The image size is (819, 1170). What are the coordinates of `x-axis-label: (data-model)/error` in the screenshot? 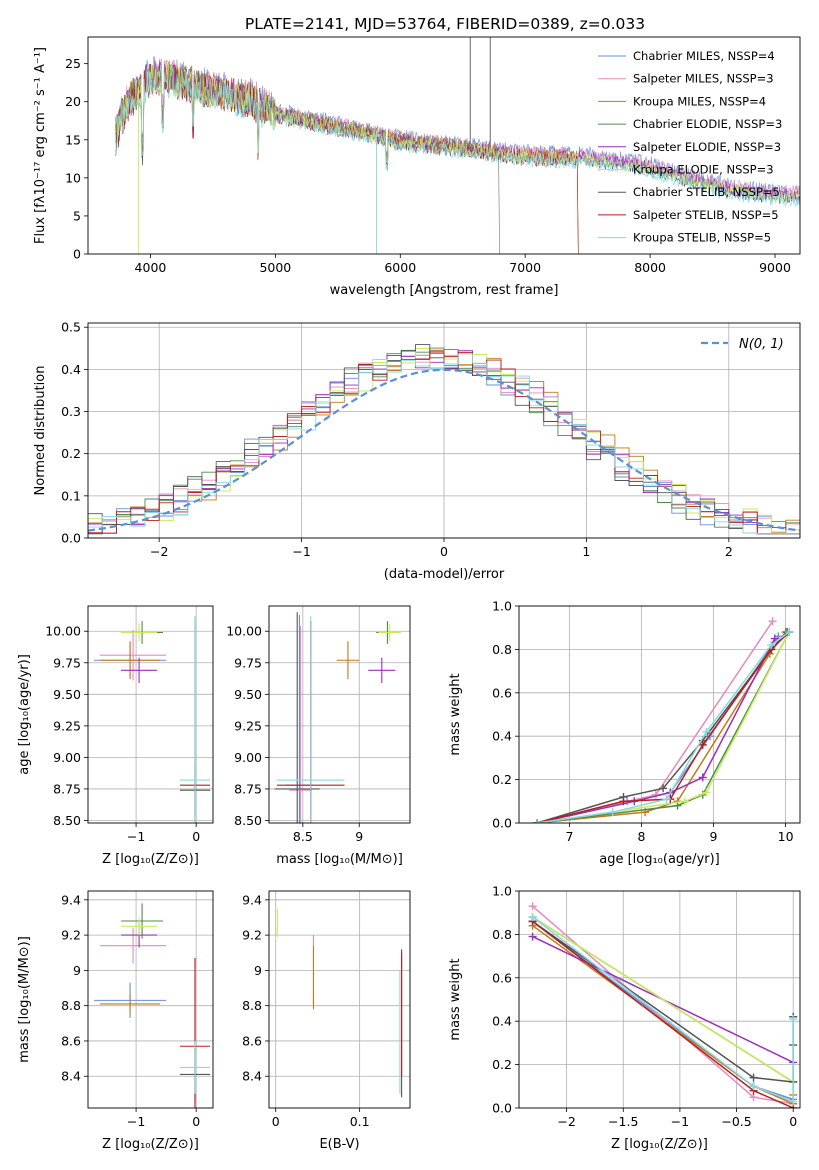 It's located at (444, 574).